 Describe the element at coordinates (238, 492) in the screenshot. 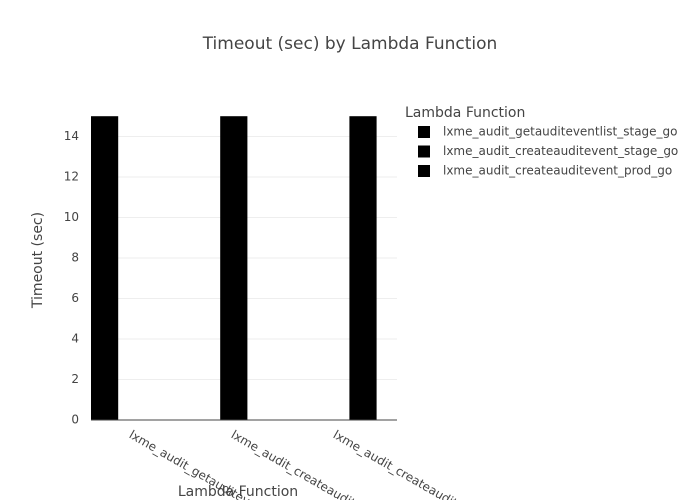

I see `x-axis-title: Lambda Function` at that location.